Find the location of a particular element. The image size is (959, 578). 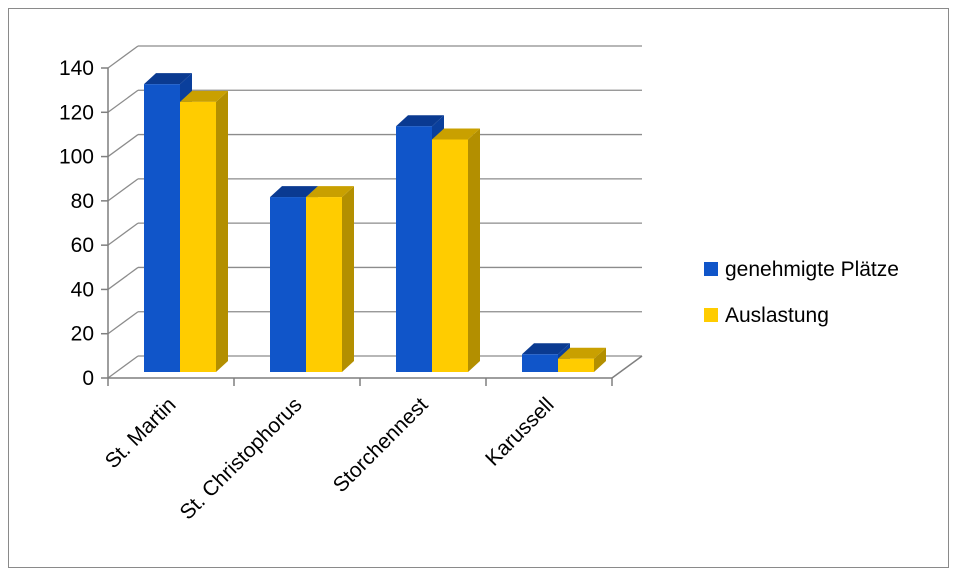

y-tick-label: 100 is located at coordinates (76, 157).